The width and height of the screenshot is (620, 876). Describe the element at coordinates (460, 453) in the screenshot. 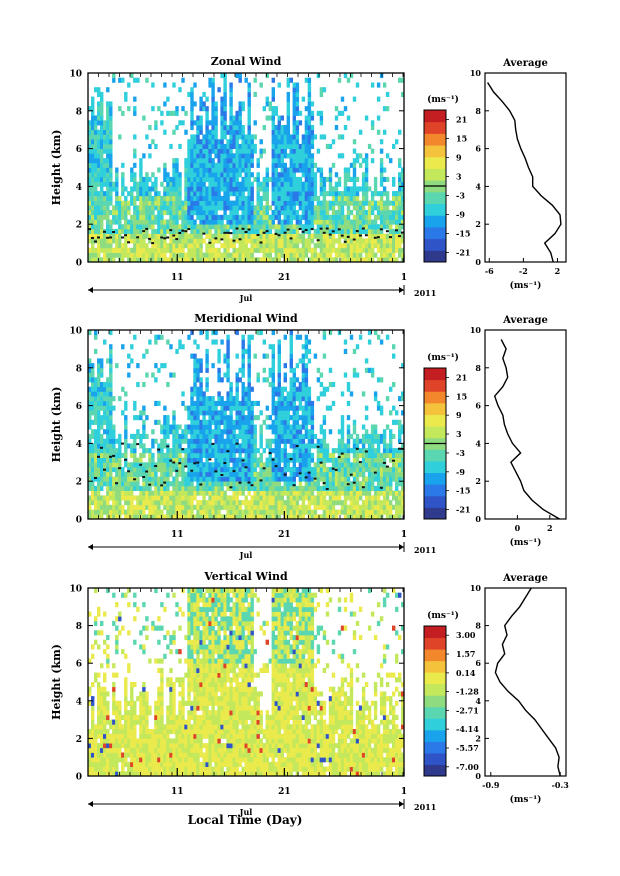

I see `colorbar-tick-label: -3` at that location.